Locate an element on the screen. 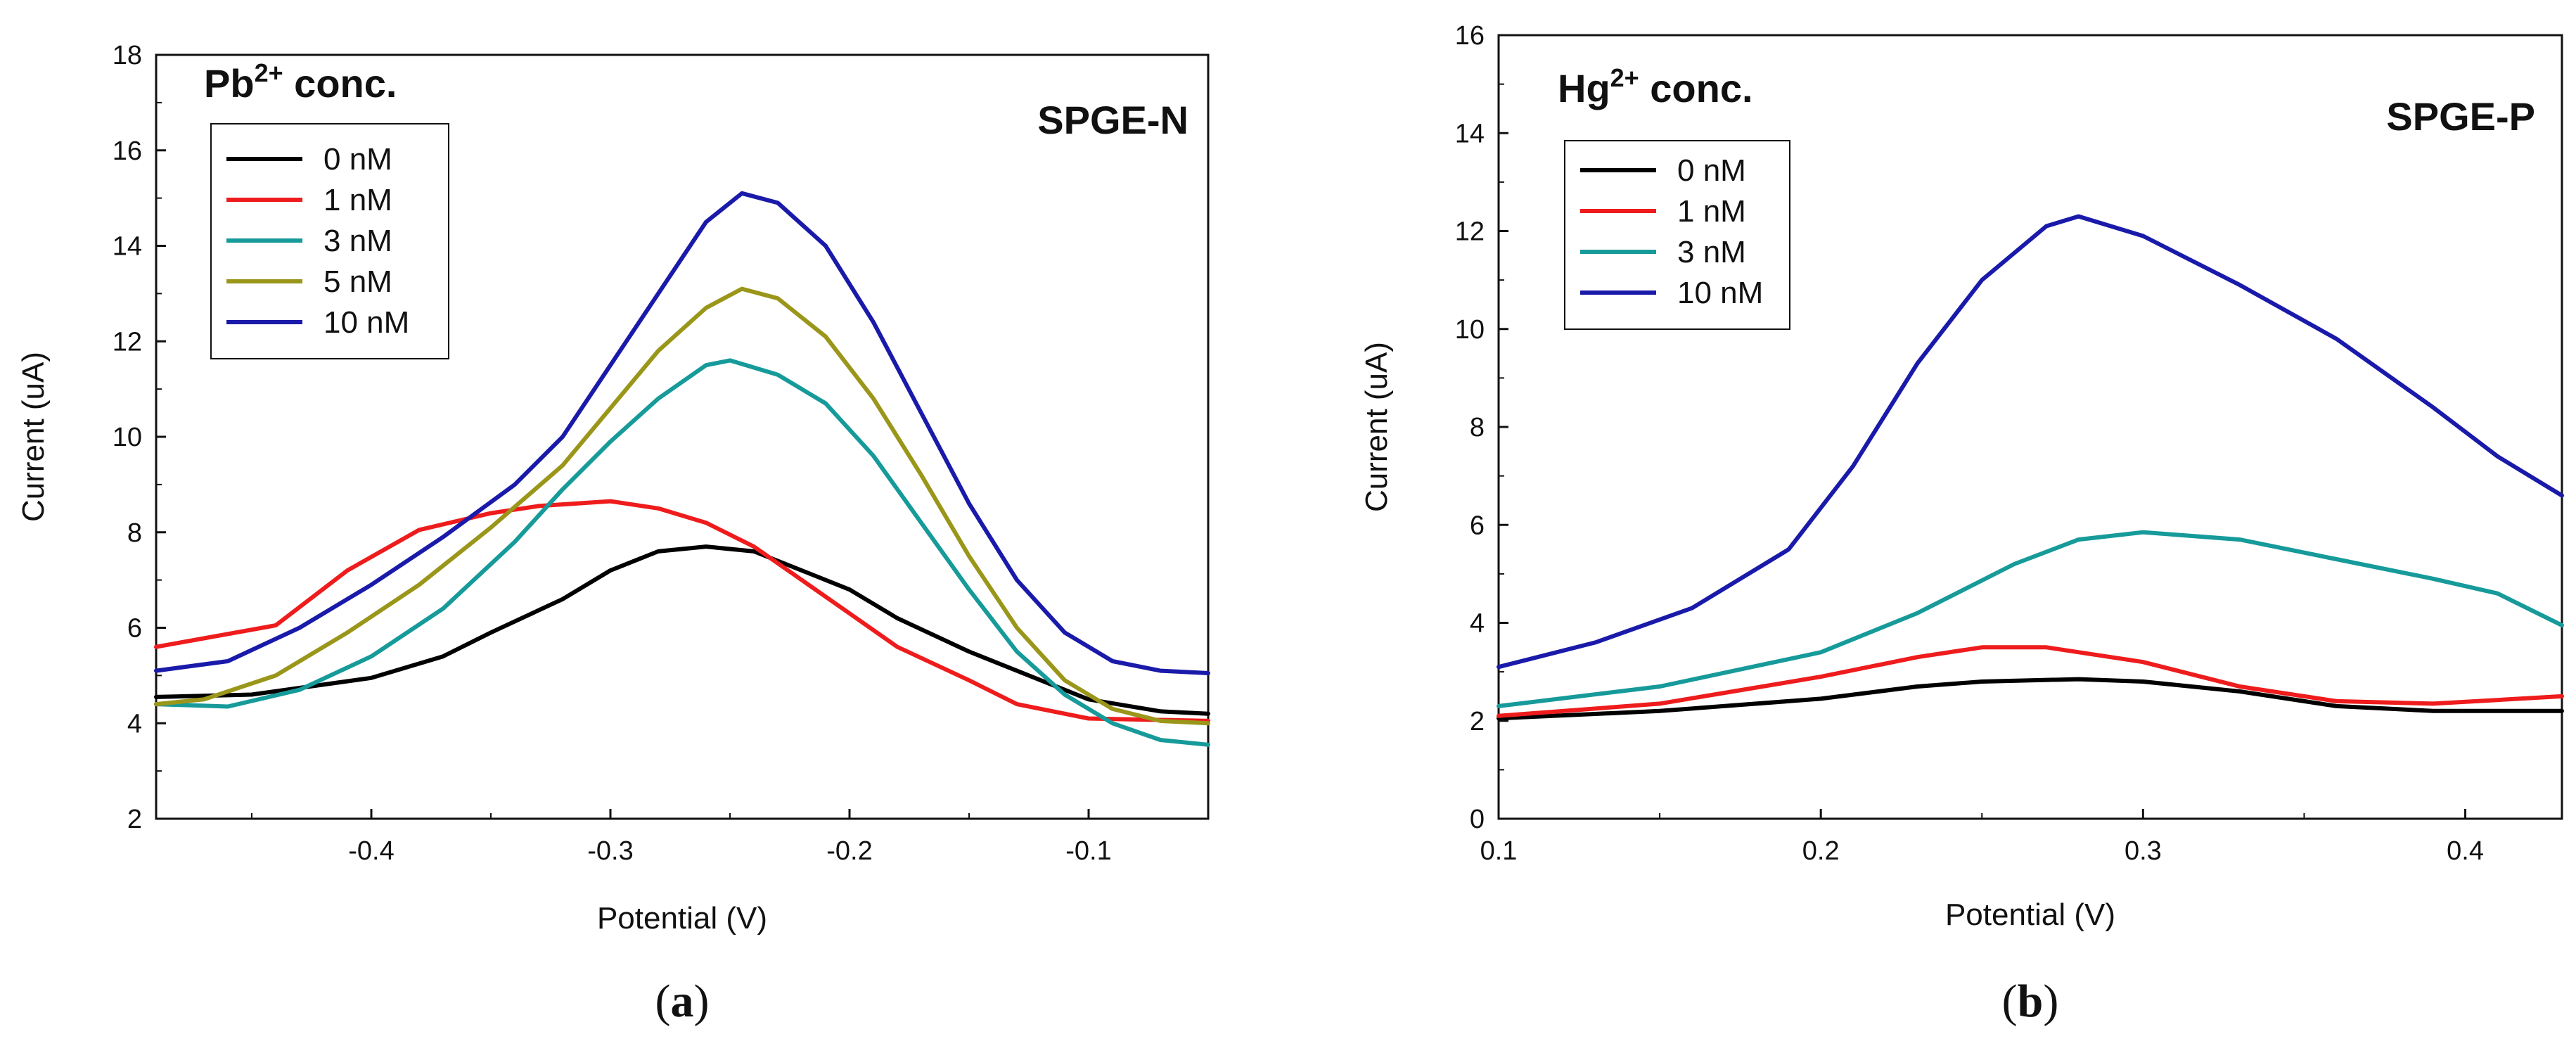 This screenshot has width=2576, height=1041. legend-items: 0 nM 1 nM 3 nM 5 nM 10 nM is located at coordinates (317, 241).